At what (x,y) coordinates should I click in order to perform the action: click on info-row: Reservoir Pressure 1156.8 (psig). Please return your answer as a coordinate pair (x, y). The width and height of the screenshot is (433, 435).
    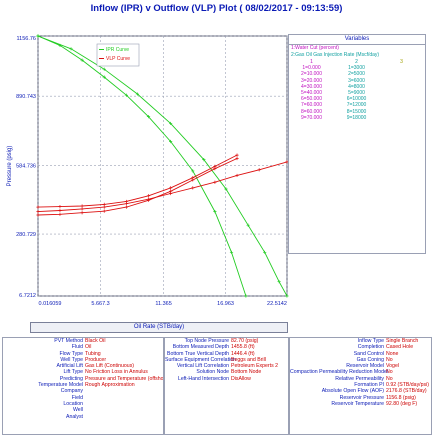
    Looking at the image, I should click on (360, 398).